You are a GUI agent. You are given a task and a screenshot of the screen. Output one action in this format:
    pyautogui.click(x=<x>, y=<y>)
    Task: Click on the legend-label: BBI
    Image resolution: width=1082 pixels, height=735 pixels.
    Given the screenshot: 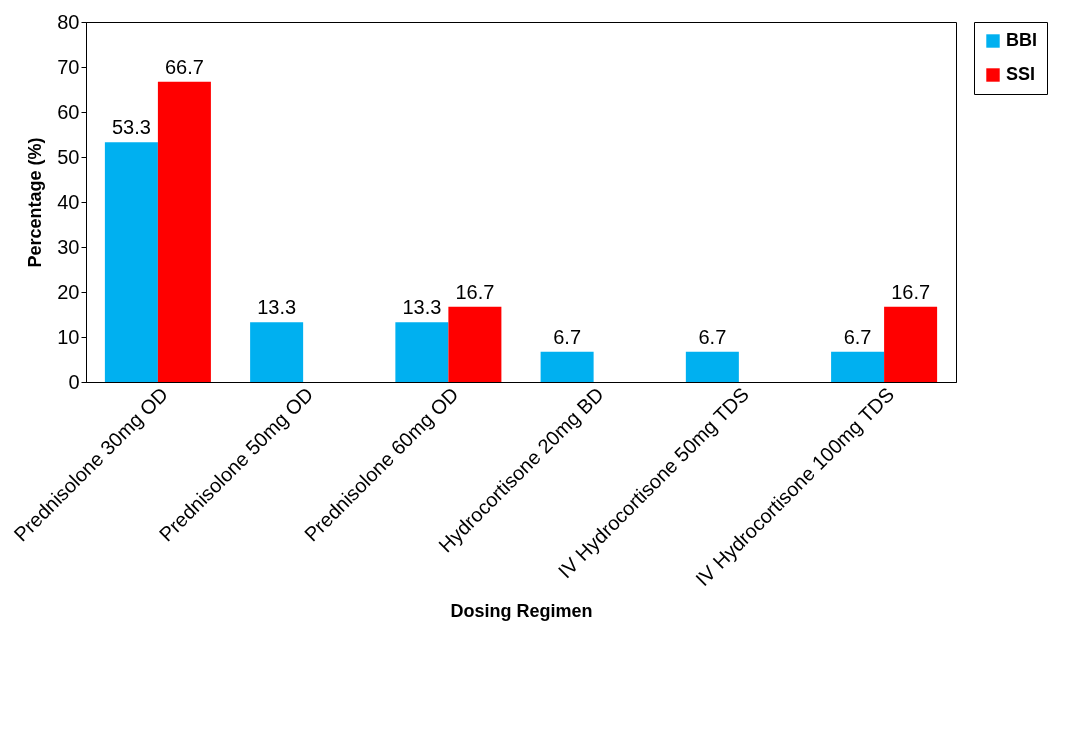 What is the action you would take?
    pyautogui.click(x=1021, y=40)
    